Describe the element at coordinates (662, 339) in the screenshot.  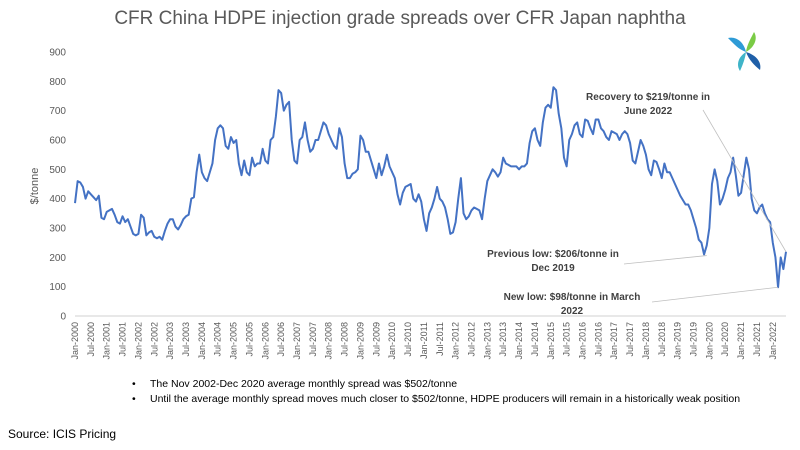
I see `x-tick-label: Jul-2018` at that location.